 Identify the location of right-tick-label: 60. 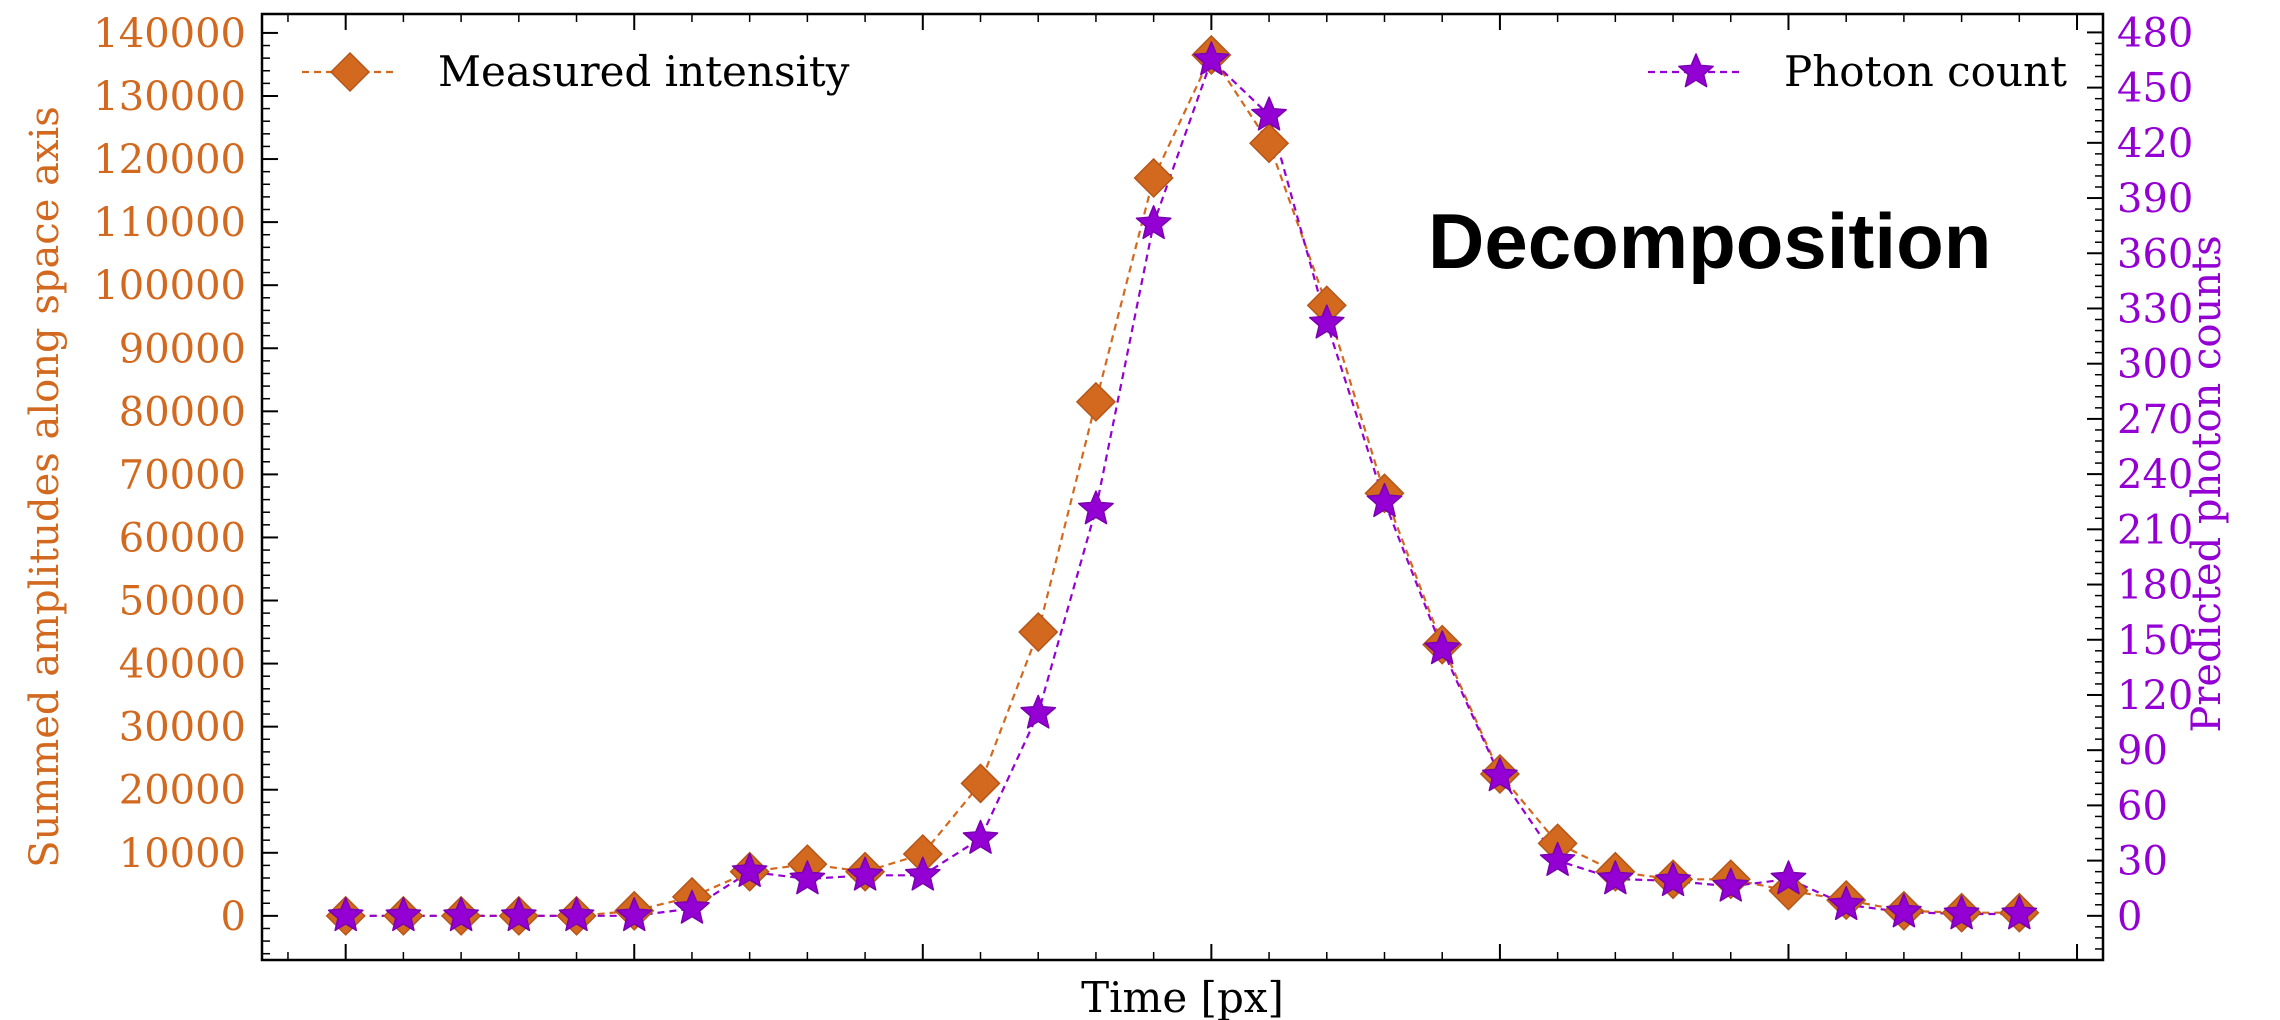
(2142, 806).